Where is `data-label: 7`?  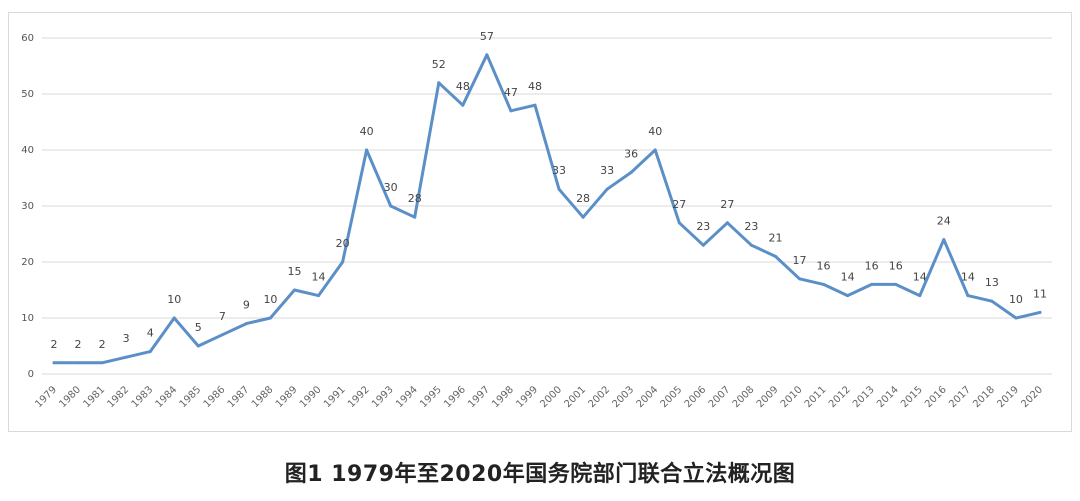
data-label: 7 is located at coordinates (222, 316).